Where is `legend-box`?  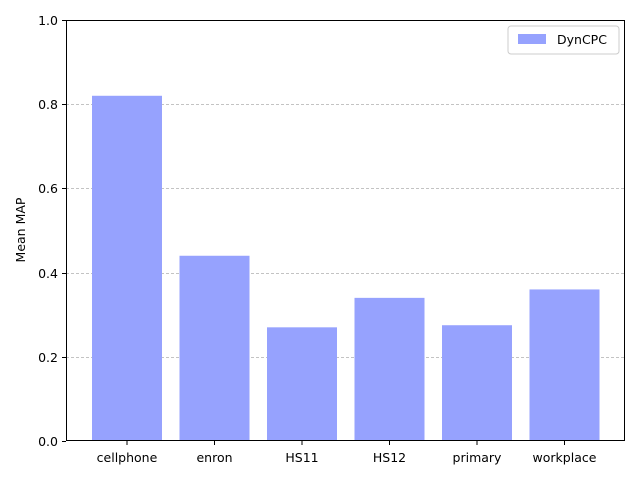 legend-box is located at coordinates (563, 40).